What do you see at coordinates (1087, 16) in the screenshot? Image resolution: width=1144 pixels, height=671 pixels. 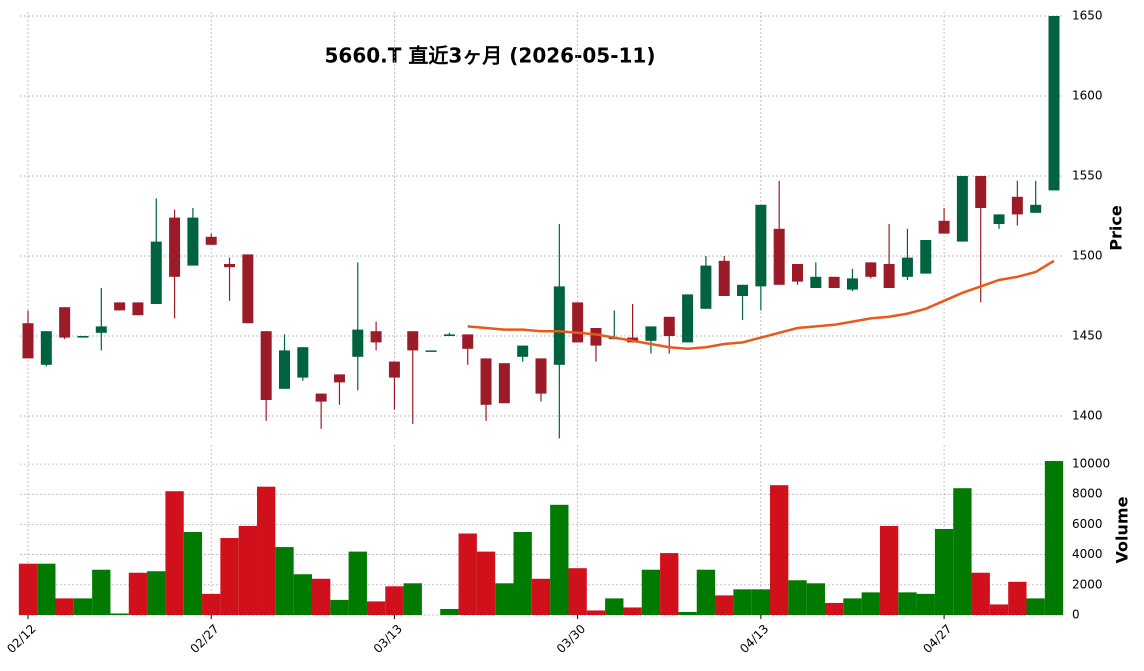 I see `y-tick-label: 1650` at bounding box center [1087, 16].